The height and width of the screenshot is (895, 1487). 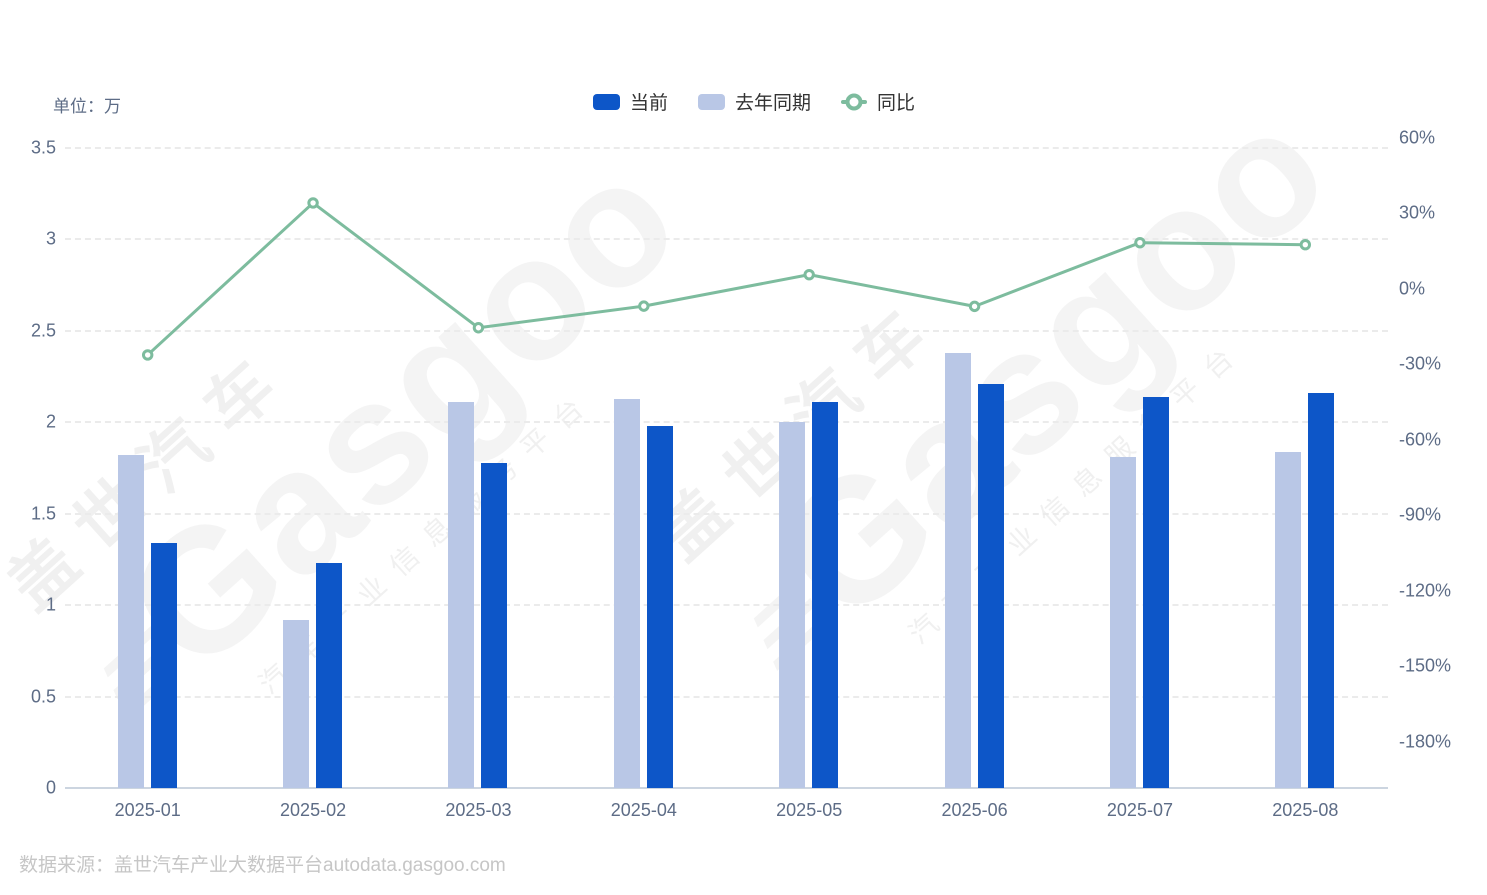 What do you see at coordinates (712, 101) in the screenshot?
I see `last-year-bar-swatch-icon` at bounding box center [712, 101].